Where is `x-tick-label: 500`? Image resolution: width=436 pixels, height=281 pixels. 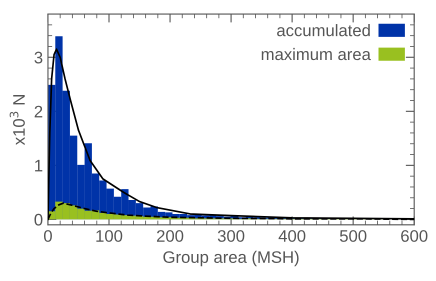 x-tick-label: 500 is located at coordinates (353, 236).